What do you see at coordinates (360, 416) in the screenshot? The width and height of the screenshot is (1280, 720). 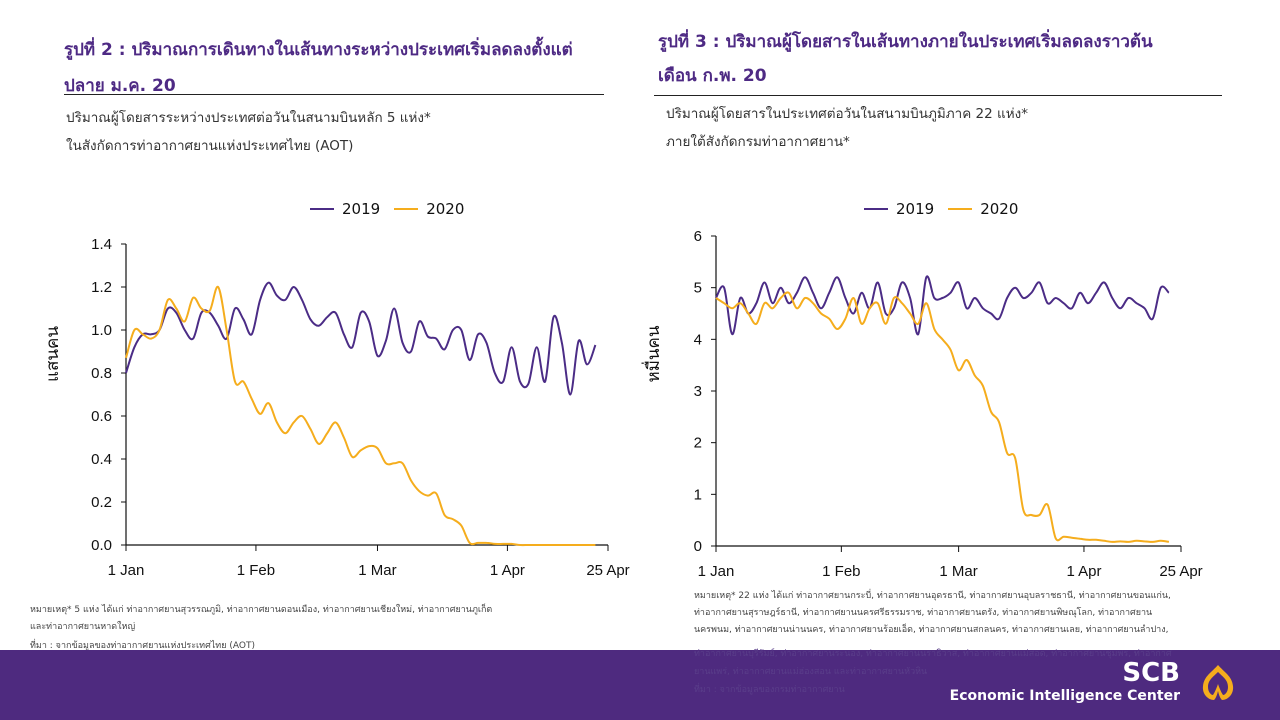 I see `left-series-2020` at bounding box center [360, 416].